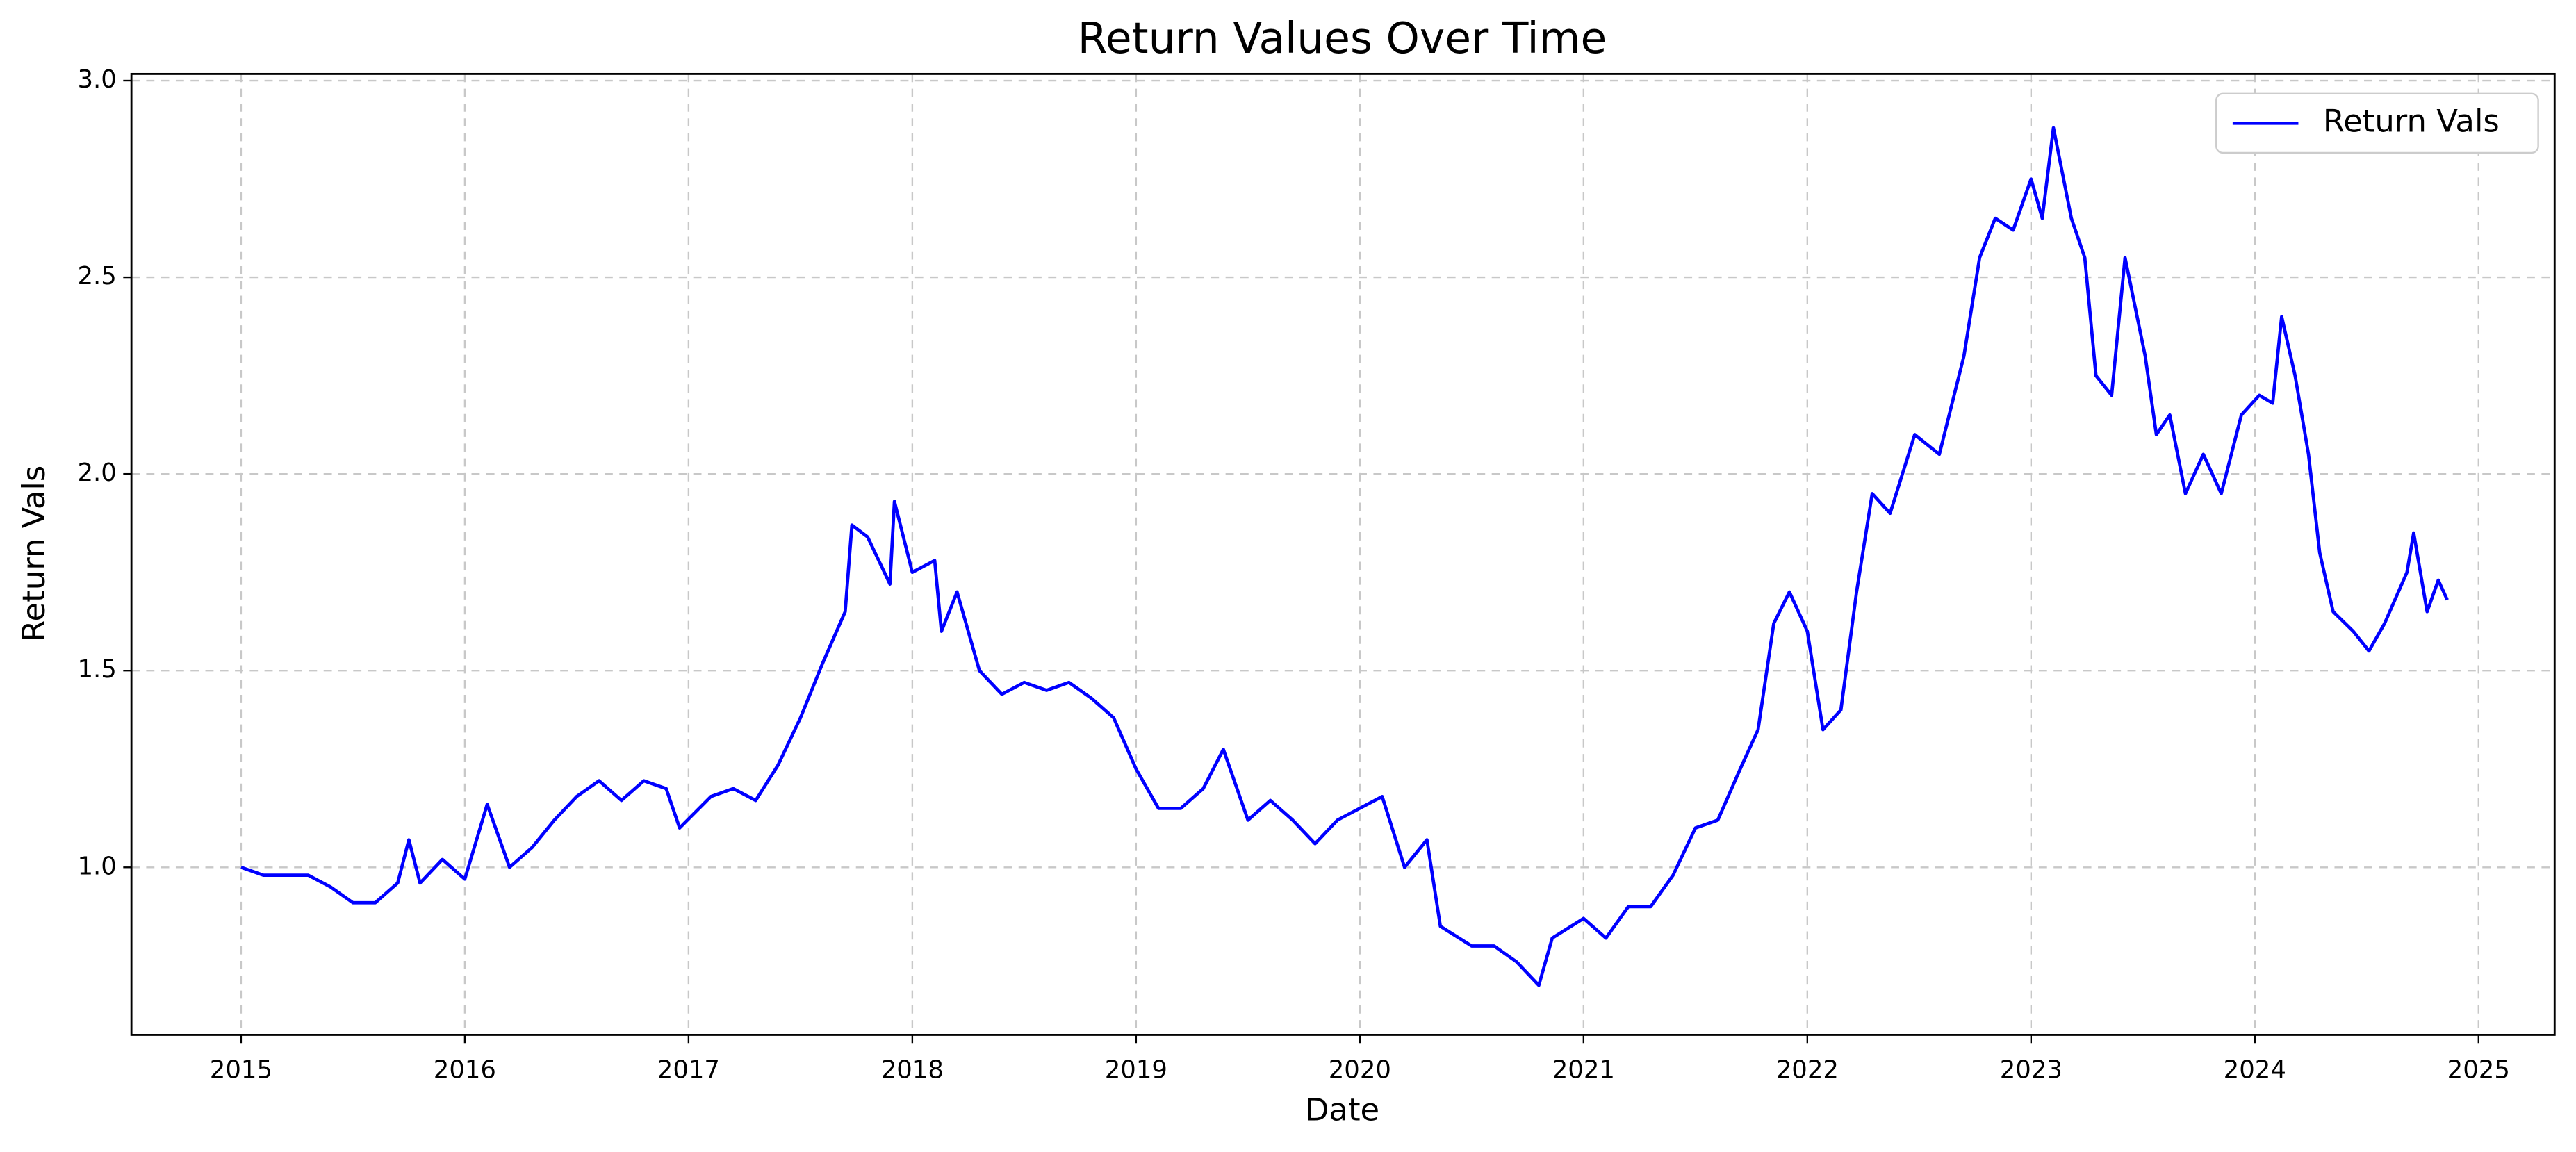 This screenshot has width=2576, height=1152. What do you see at coordinates (1342, 1110) in the screenshot?
I see `x-axis-label: Date` at bounding box center [1342, 1110].